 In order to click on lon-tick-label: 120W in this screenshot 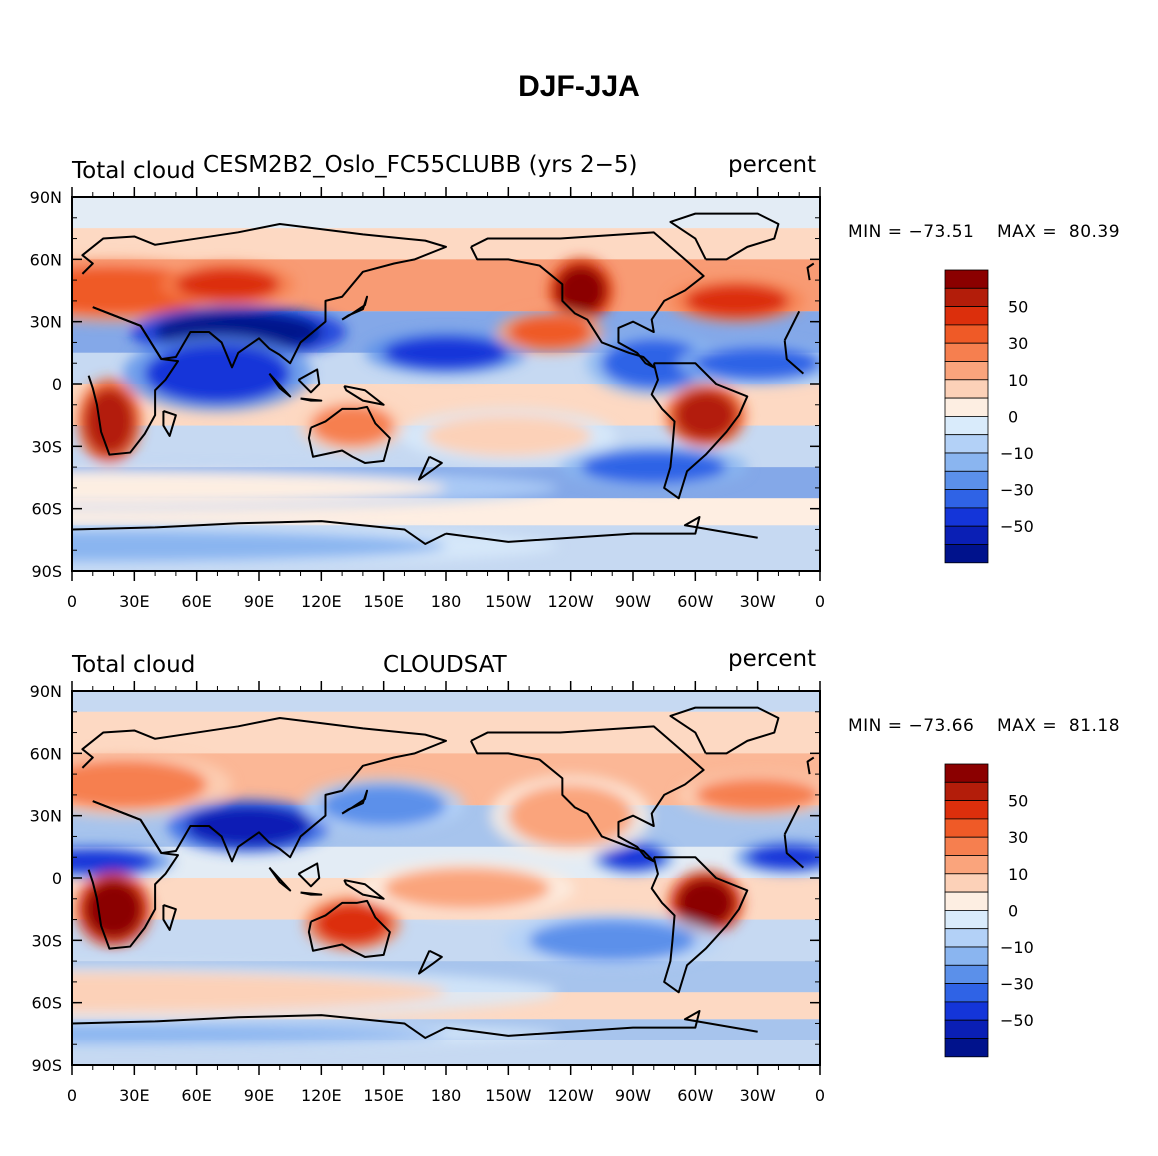, I will do `click(570, 1095)`.